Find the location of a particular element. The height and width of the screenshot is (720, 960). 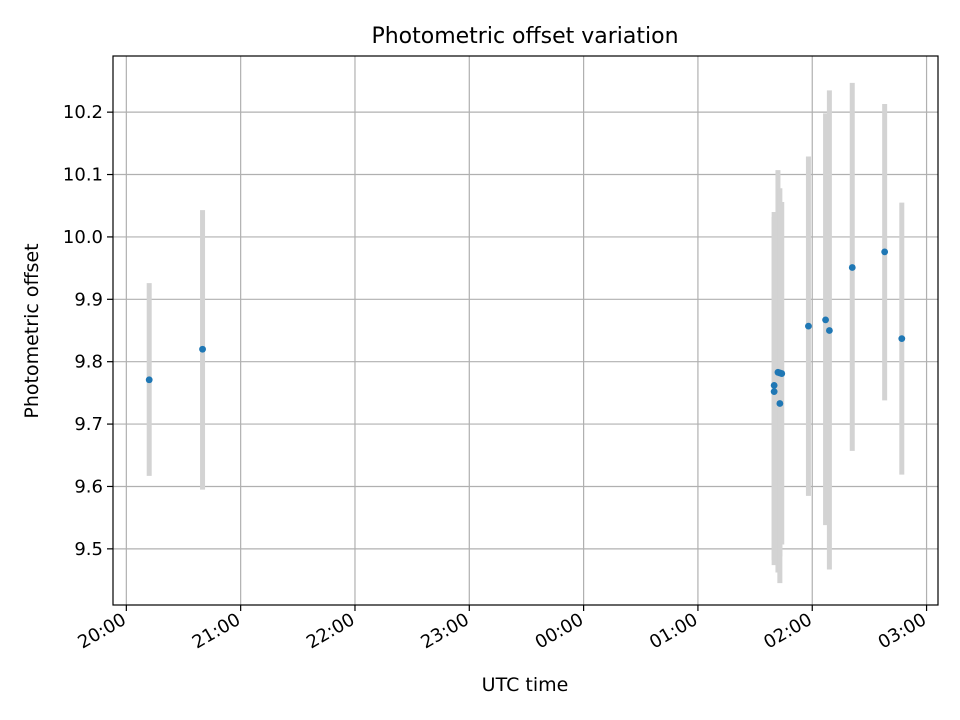

y-tick-label: 9.6 is located at coordinates (88, 486).